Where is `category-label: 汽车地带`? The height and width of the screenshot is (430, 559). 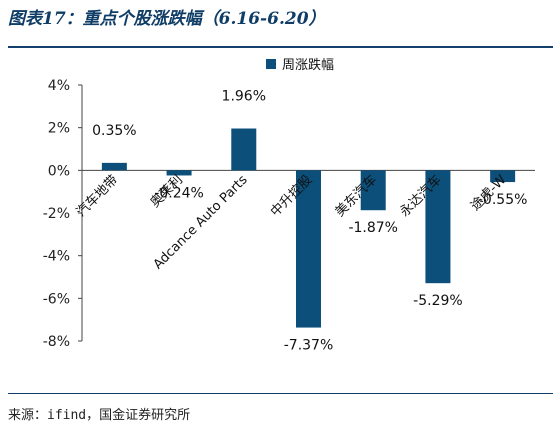
category-label: 汽车地带 is located at coordinates (97, 196).